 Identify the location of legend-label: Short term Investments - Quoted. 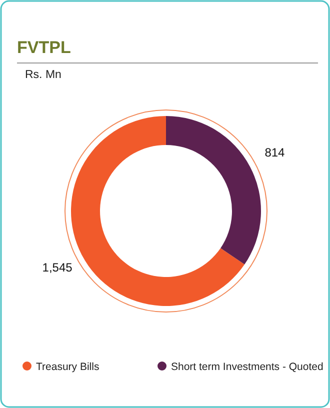
(247, 367).